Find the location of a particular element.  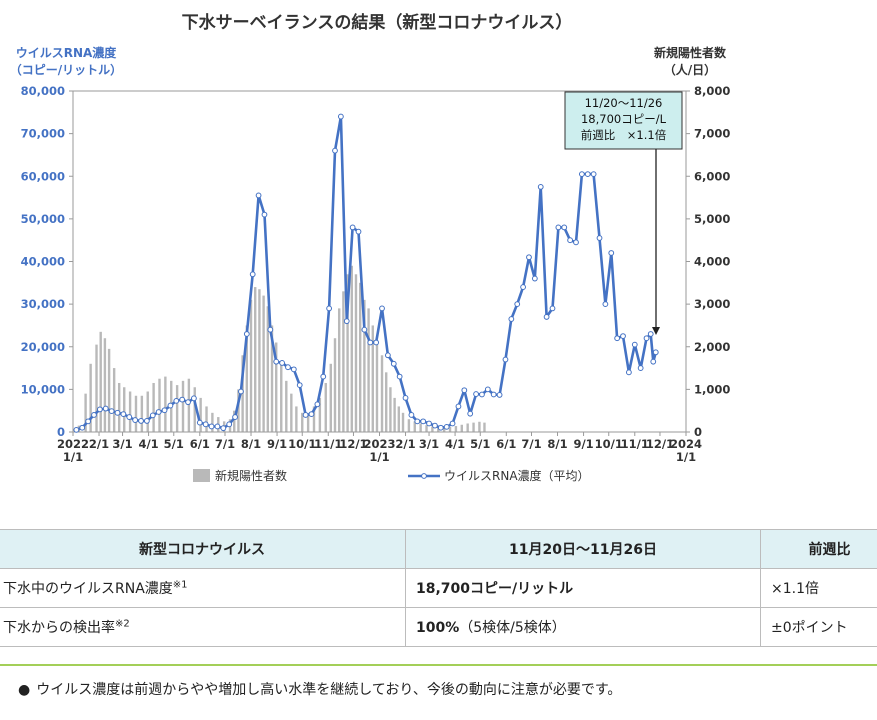

callout-text: 18,700コピー/L is located at coordinates (624, 119).